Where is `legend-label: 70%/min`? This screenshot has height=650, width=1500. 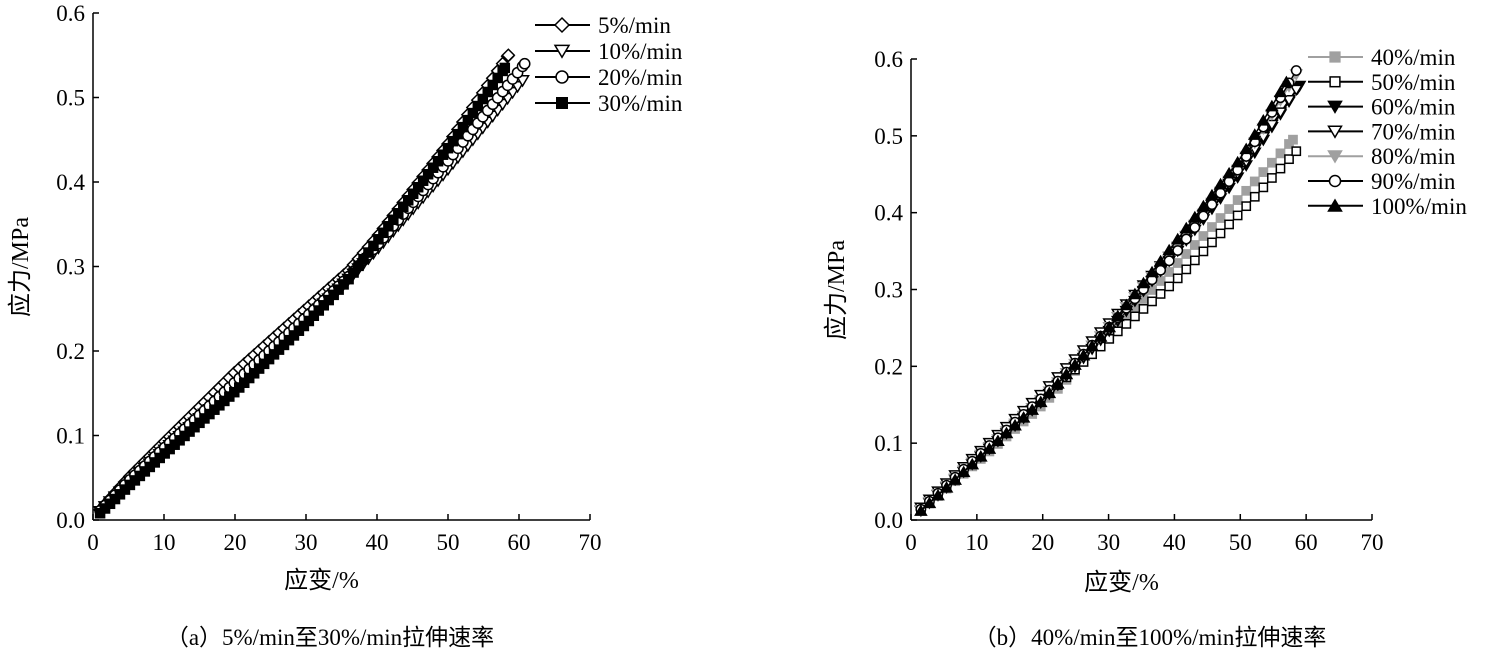
legend-label: 70%/min is located at coordinates (1413, 131).